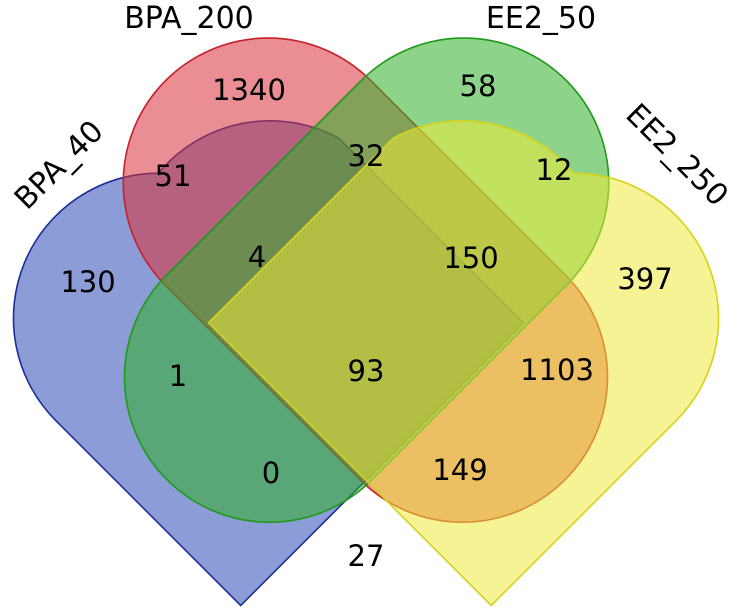 Image resolution: width=735 pixels, height=613 pixels. I want to click on count-bpa40-ee2250: 27, so click(366, 556).